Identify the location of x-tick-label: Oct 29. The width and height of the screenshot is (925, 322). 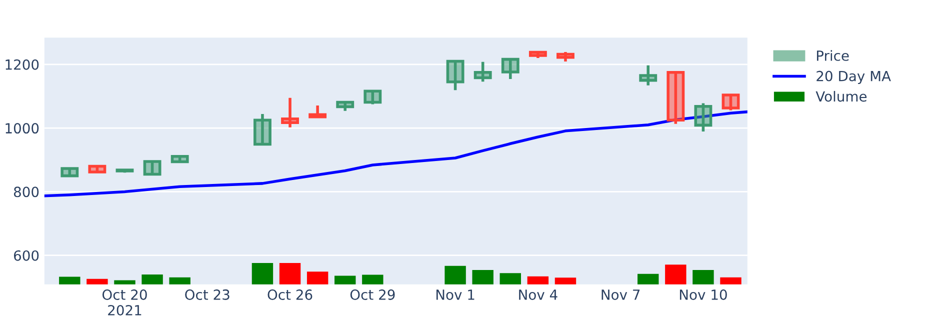
(372, 294).